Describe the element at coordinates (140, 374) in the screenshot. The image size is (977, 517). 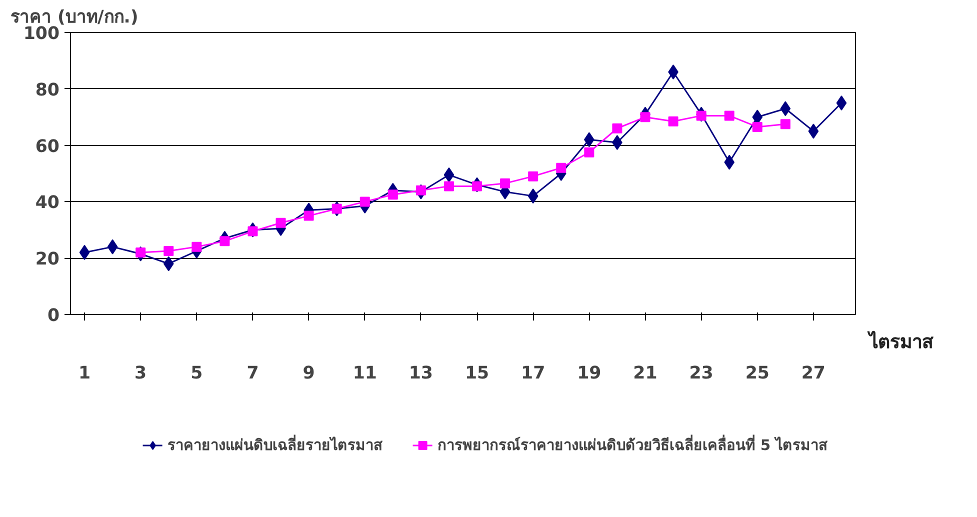
I see `x-tick-label: 3` at that location.